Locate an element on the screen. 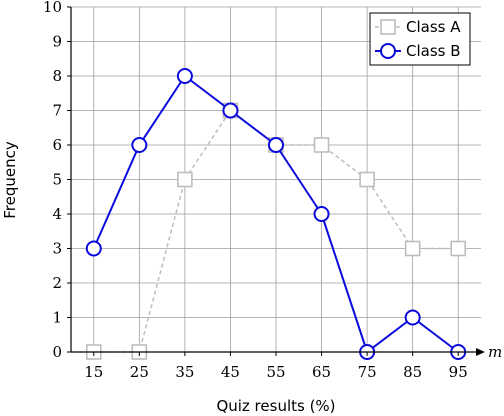  y-tick-label-6: 6 is located at coordinates (57, 145).